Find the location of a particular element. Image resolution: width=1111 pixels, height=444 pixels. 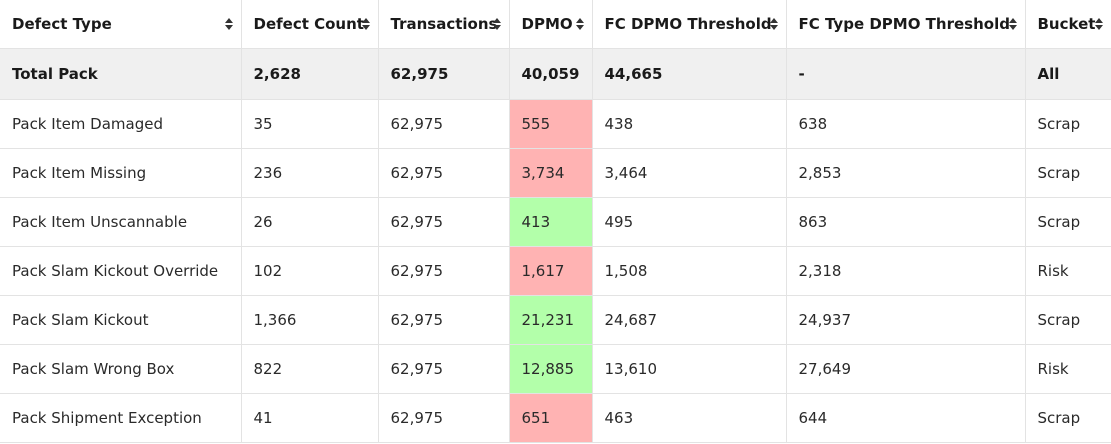

dpmo-cell: 1,617 is located at coordinates (551, 271).